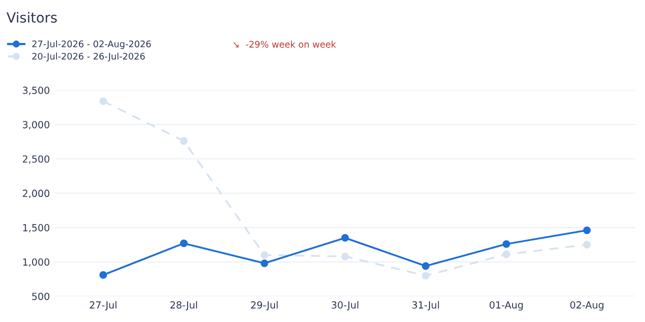 Image resolution: width=645 pixels, height=322 pixels. What do you see at coordinates (36, 159) in the screenshot?
I see `y-tick-label: 2,500` at bounding box center [36, 159].